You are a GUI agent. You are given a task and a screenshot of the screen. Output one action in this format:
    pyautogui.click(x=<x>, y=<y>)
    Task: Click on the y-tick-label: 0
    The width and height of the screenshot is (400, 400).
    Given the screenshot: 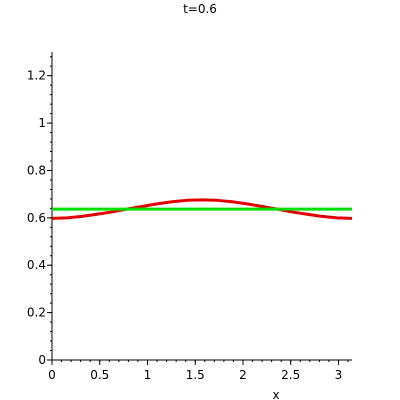 What is the action you would take?
    pyautogui.click(x=42, y=360)
    